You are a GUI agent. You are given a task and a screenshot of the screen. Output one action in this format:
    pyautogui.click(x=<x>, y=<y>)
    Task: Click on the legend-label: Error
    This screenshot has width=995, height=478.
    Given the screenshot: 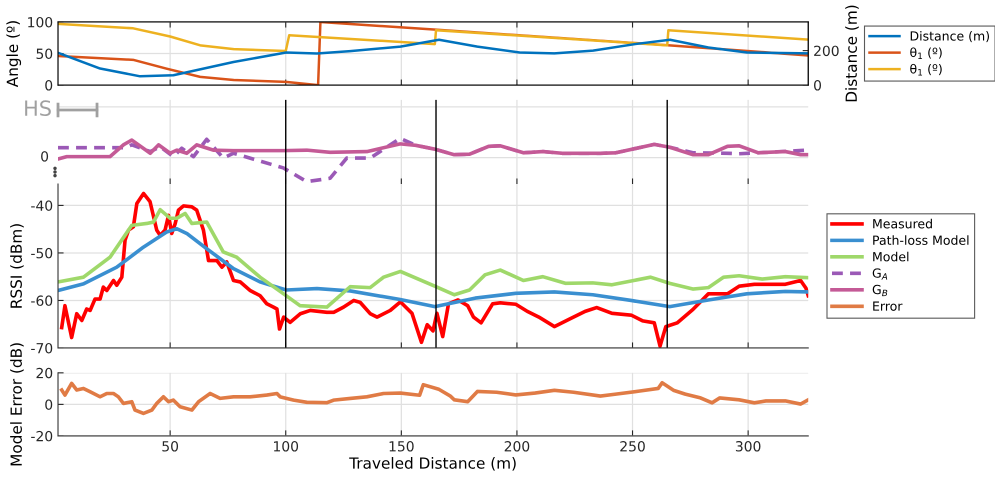 What is the action you would take?
    pyautogui.click(x=887, y=306)
    